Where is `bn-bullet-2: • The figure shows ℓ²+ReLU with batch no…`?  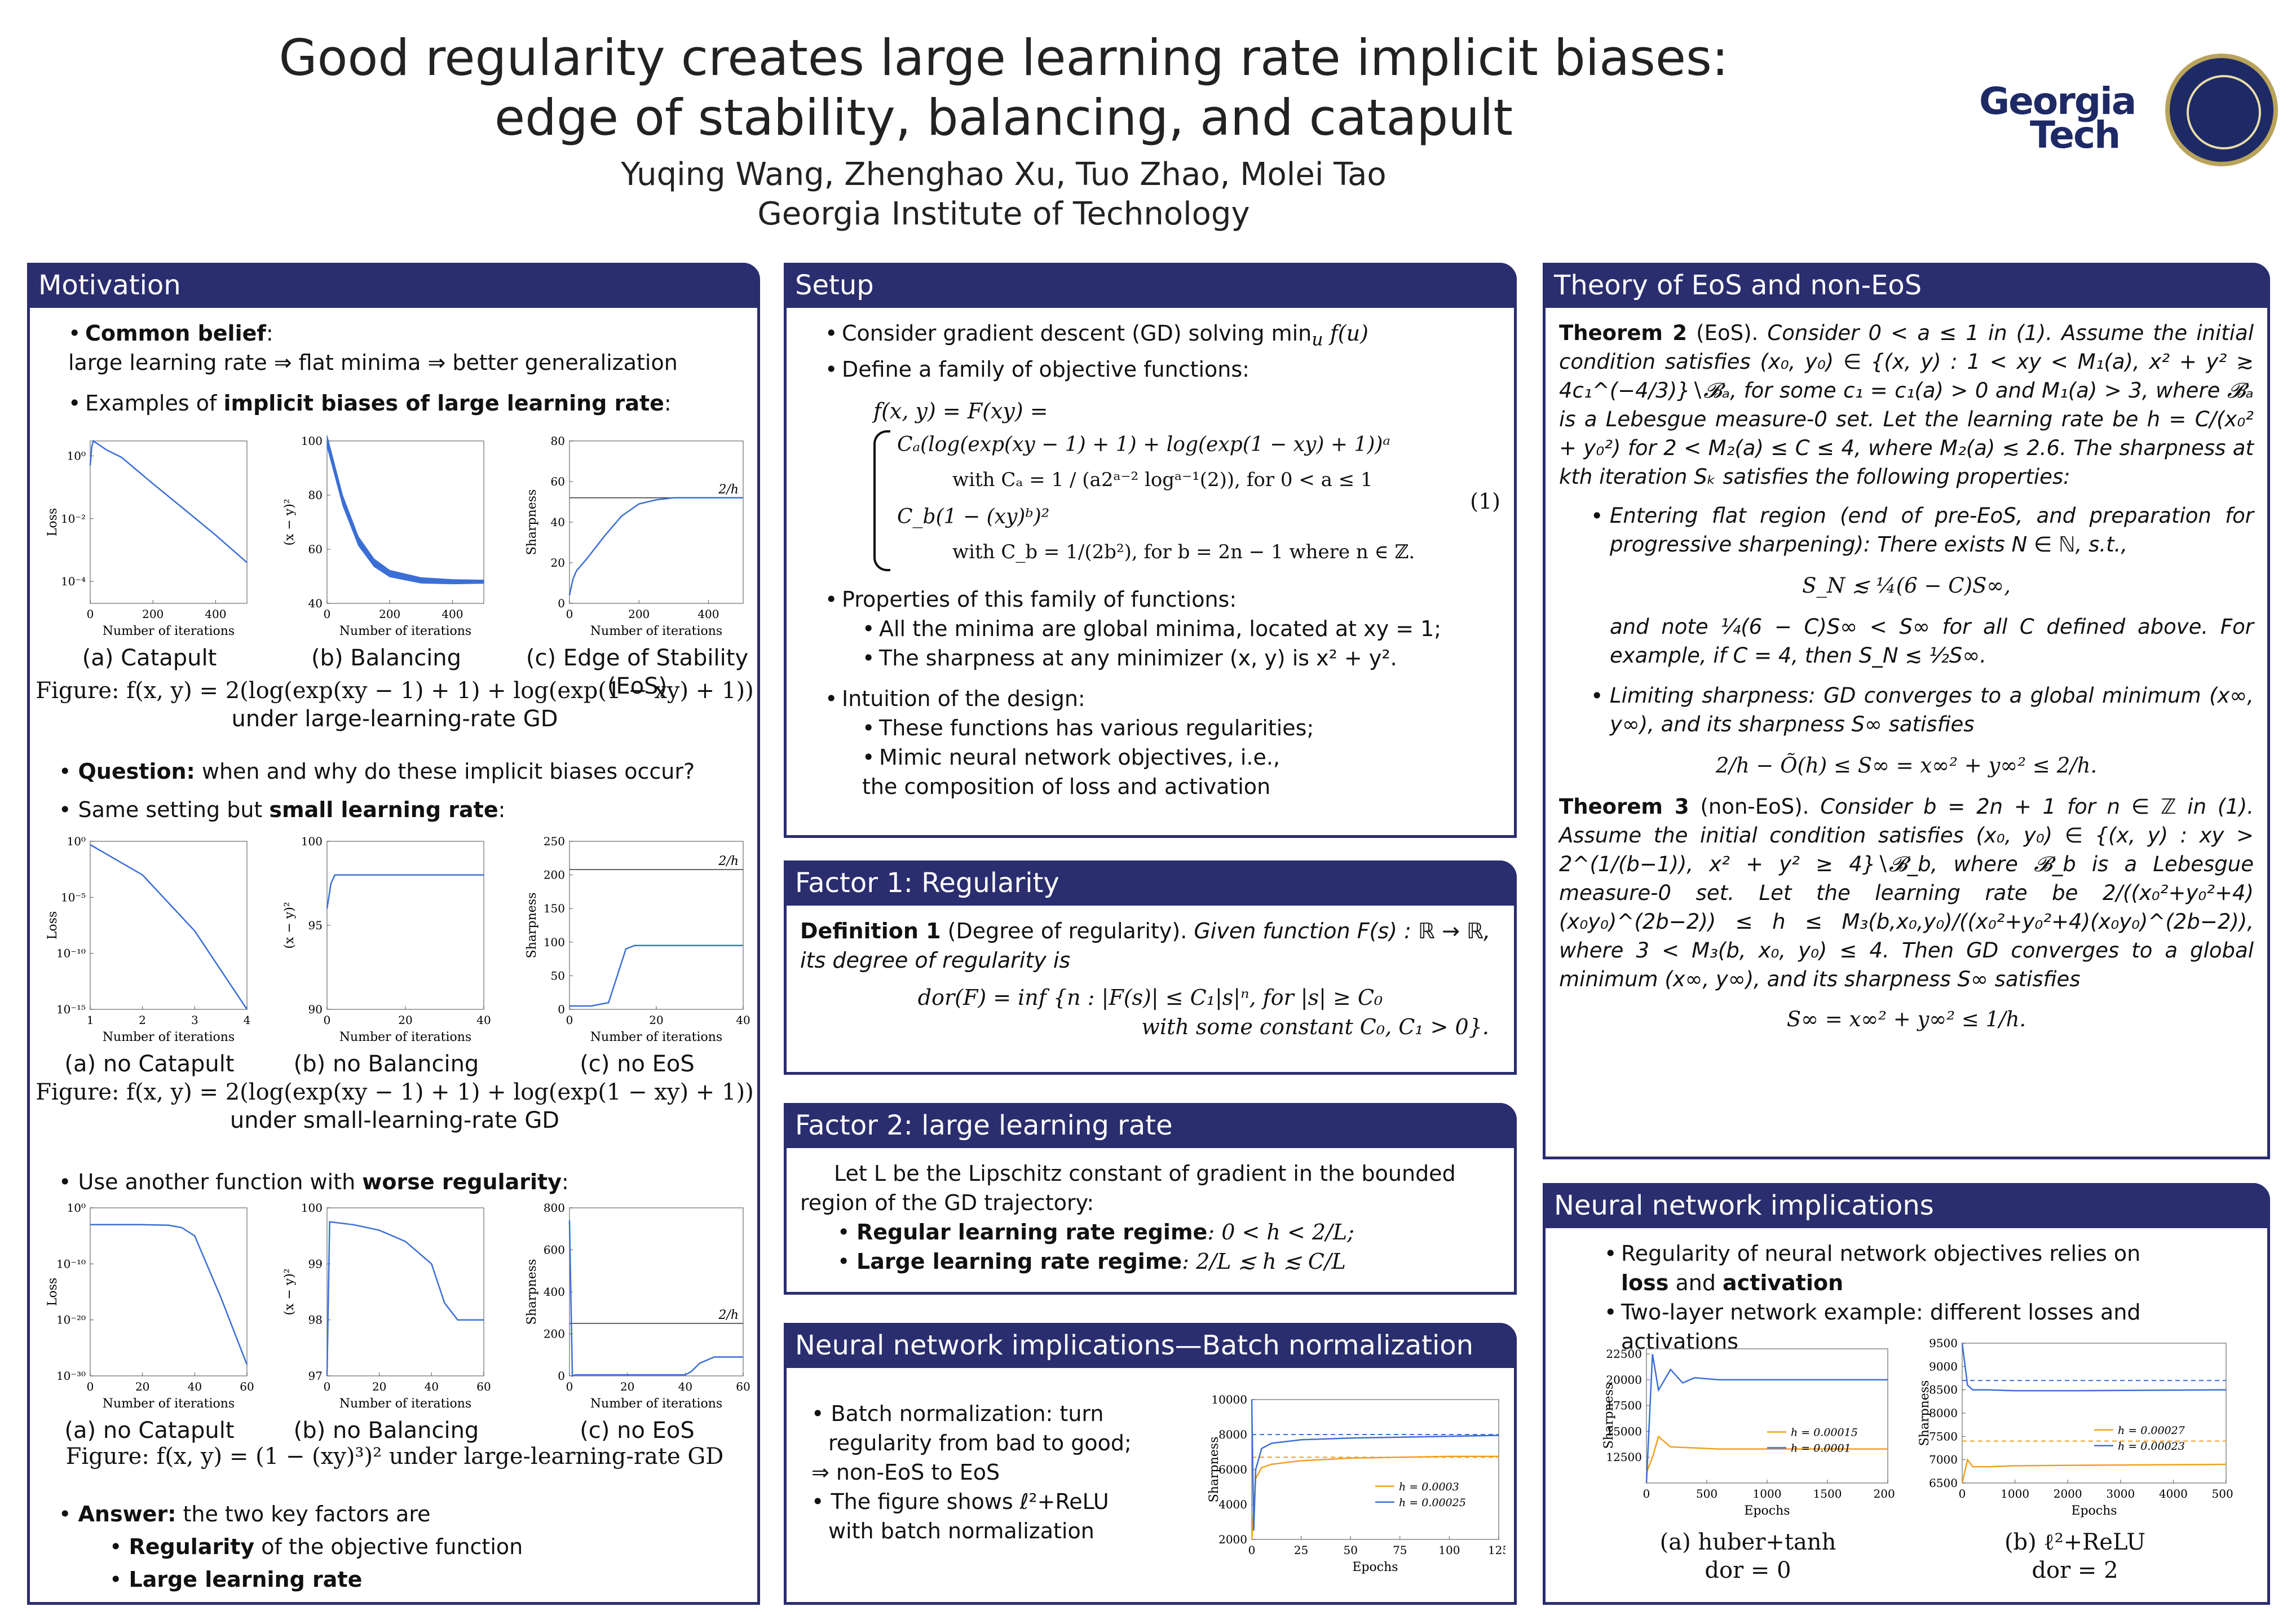
bn-bullet-2: • The figure shows ℓ²+ReLU with batch no… is located at coordinates (981, 1516).